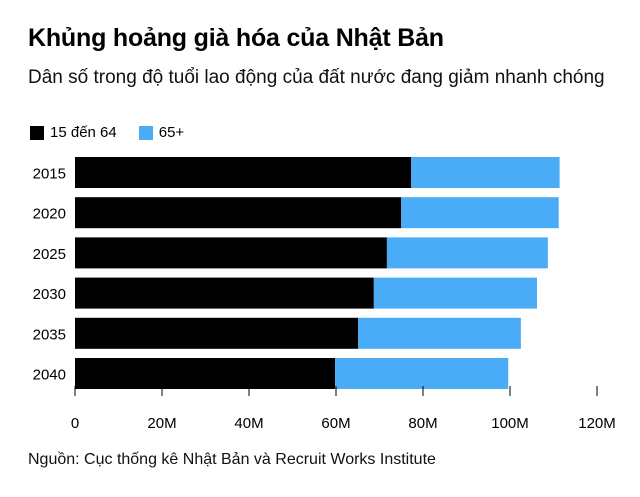  What do you see at coordinates (485, 172) in the screenshot?
I see `bar-2015-elderly` at bounding box center [485, 172].